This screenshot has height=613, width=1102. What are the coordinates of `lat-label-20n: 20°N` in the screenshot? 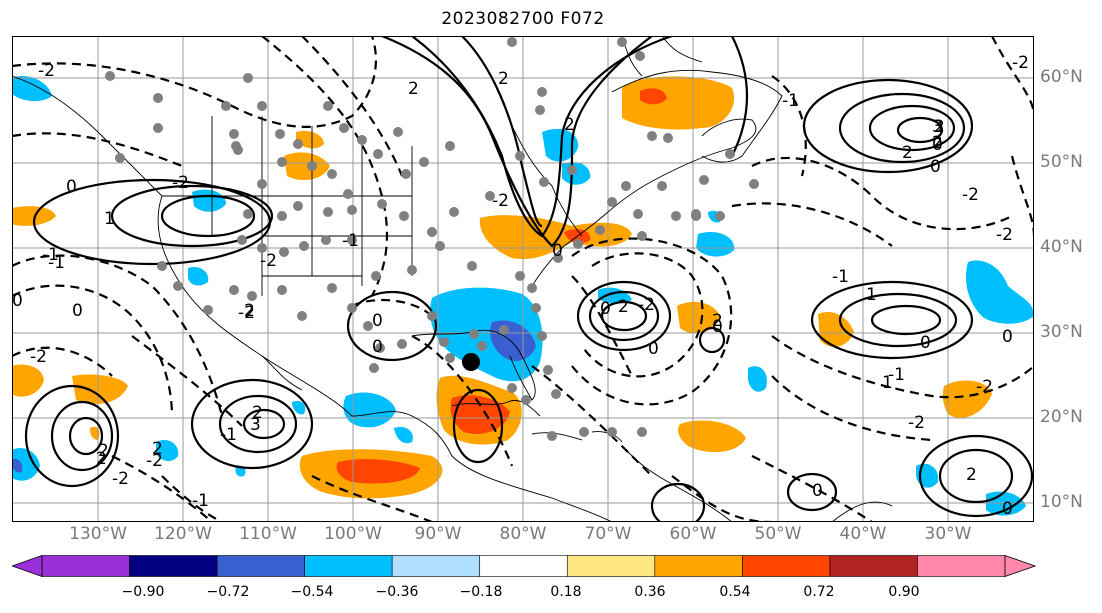 It's located at (1061, 417).